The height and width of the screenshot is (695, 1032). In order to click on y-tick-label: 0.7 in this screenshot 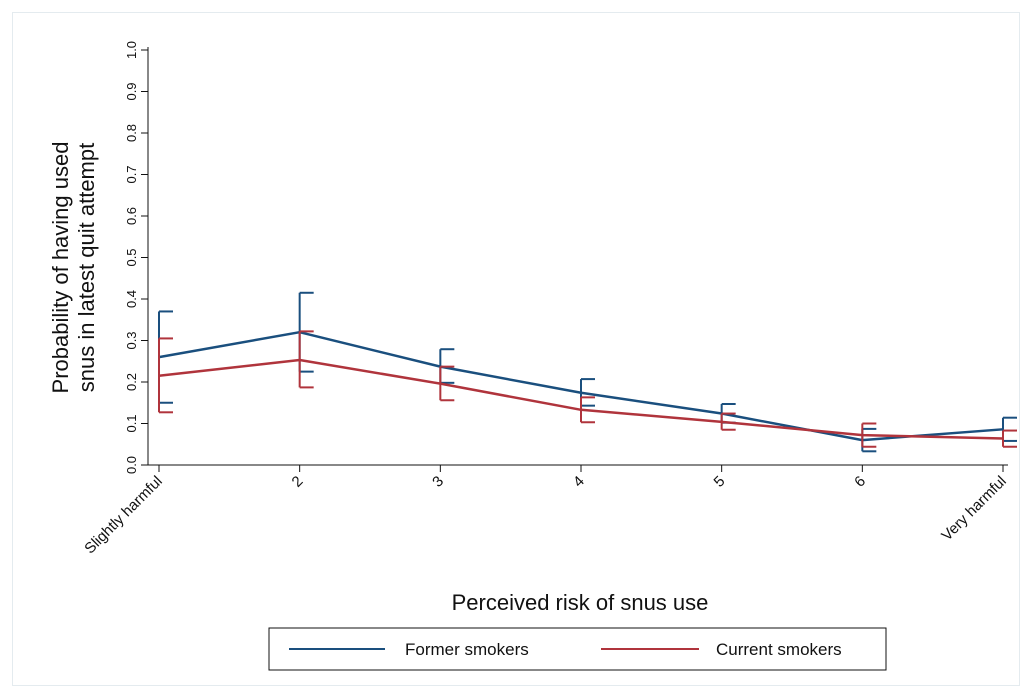, I will do `click(131, 174)`.